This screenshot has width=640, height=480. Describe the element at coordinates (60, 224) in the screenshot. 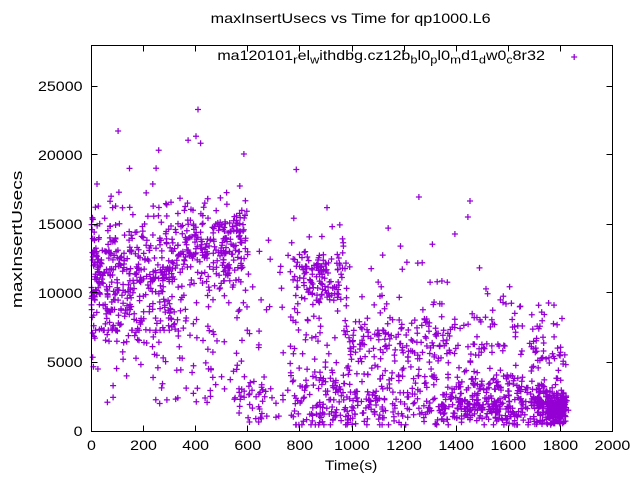

I see `svg-text: 15000` at that location.